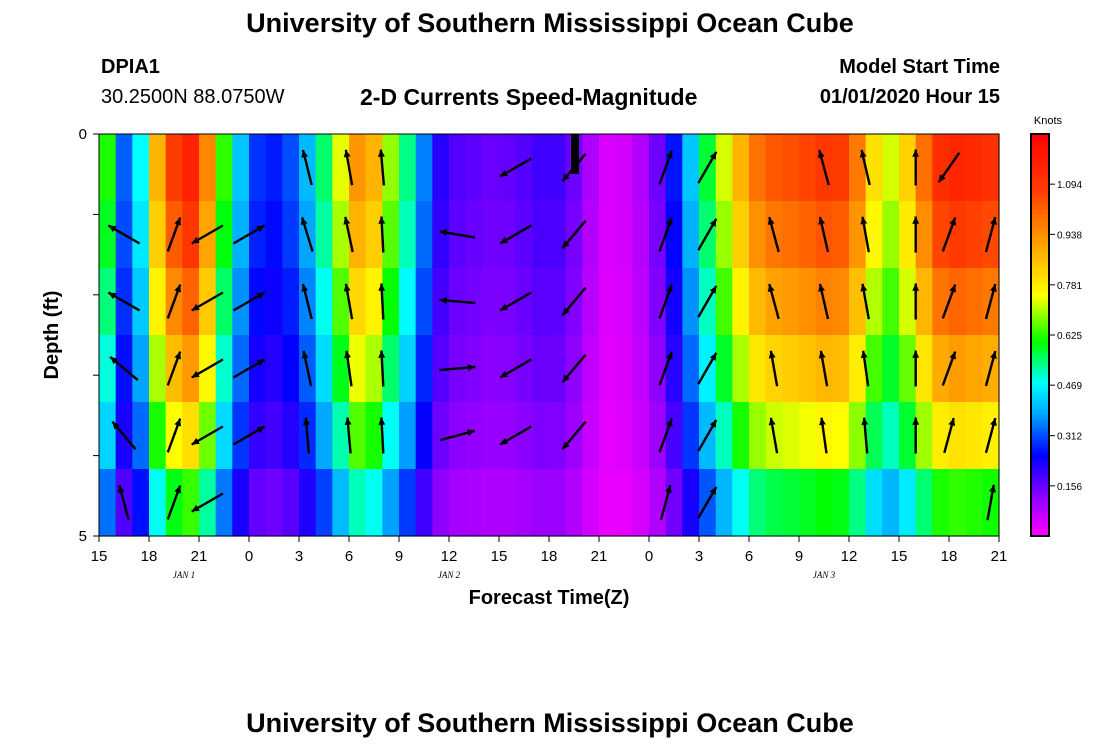 The image size is (1100, 750). What do you see at coordinates (529, 97) in the screenshot?
I see `chart-title: 2-D Currents Speed-Magnitude` at bounding box center [529, 97].